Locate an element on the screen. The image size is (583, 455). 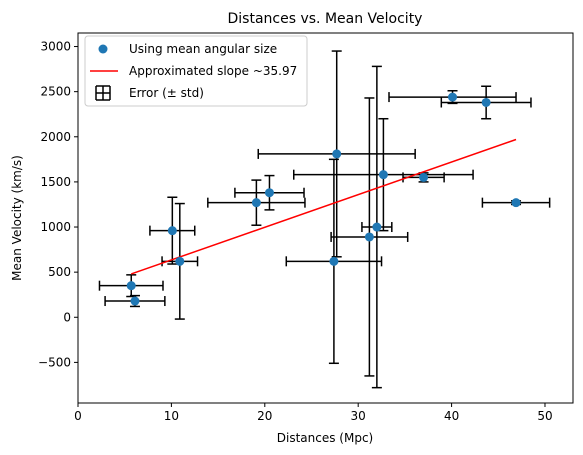
x-tick-label: 40 is located at coordinates (451, 416).